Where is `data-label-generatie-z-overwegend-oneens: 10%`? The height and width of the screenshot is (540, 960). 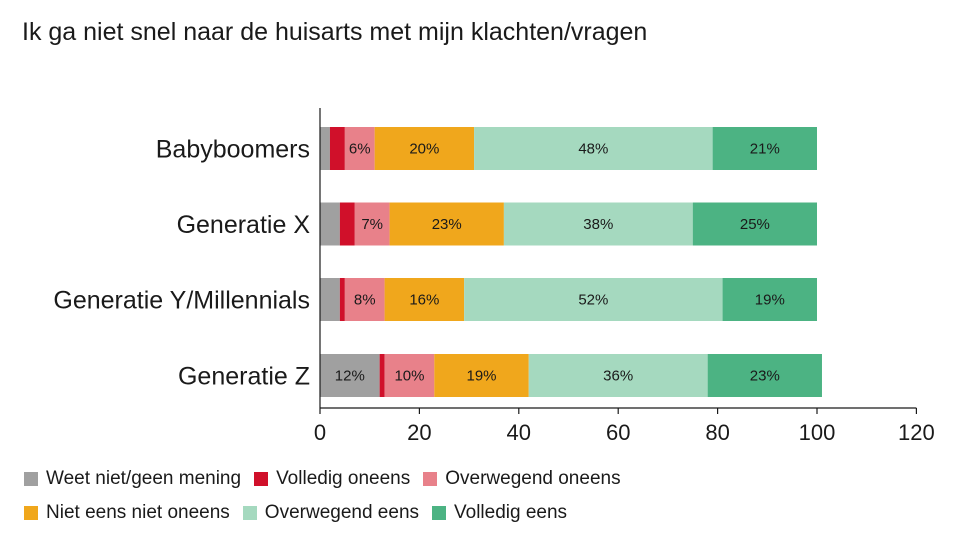
data-label-generatie-z-overwegend-oneens: 10% is located at coordinates (409, 376).